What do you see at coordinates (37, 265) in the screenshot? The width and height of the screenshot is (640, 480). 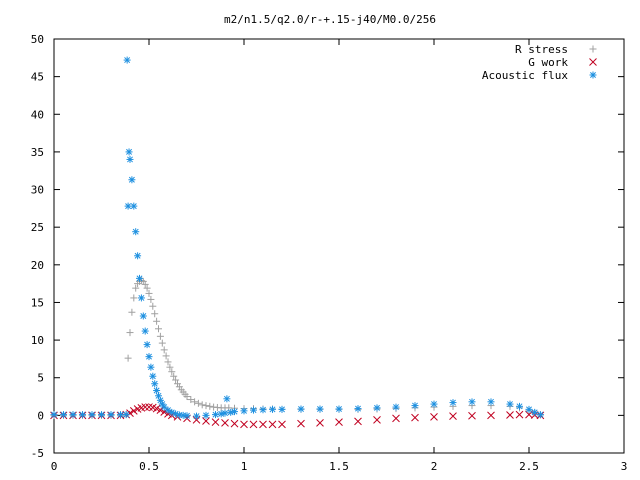 I see `y-tick-label: 20` at bounding box center [37, 265].